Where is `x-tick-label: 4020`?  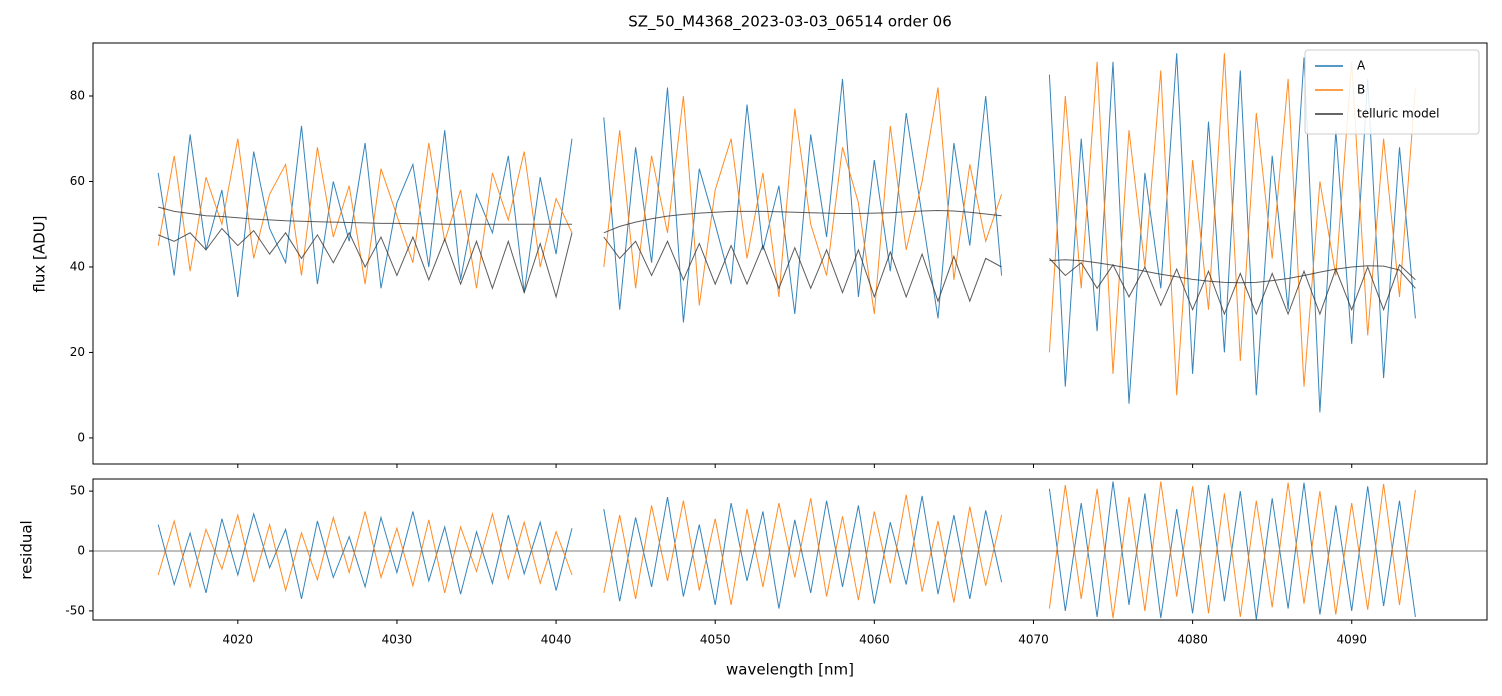
x-tick-label: 4020 is located at coordinates (238, 640).